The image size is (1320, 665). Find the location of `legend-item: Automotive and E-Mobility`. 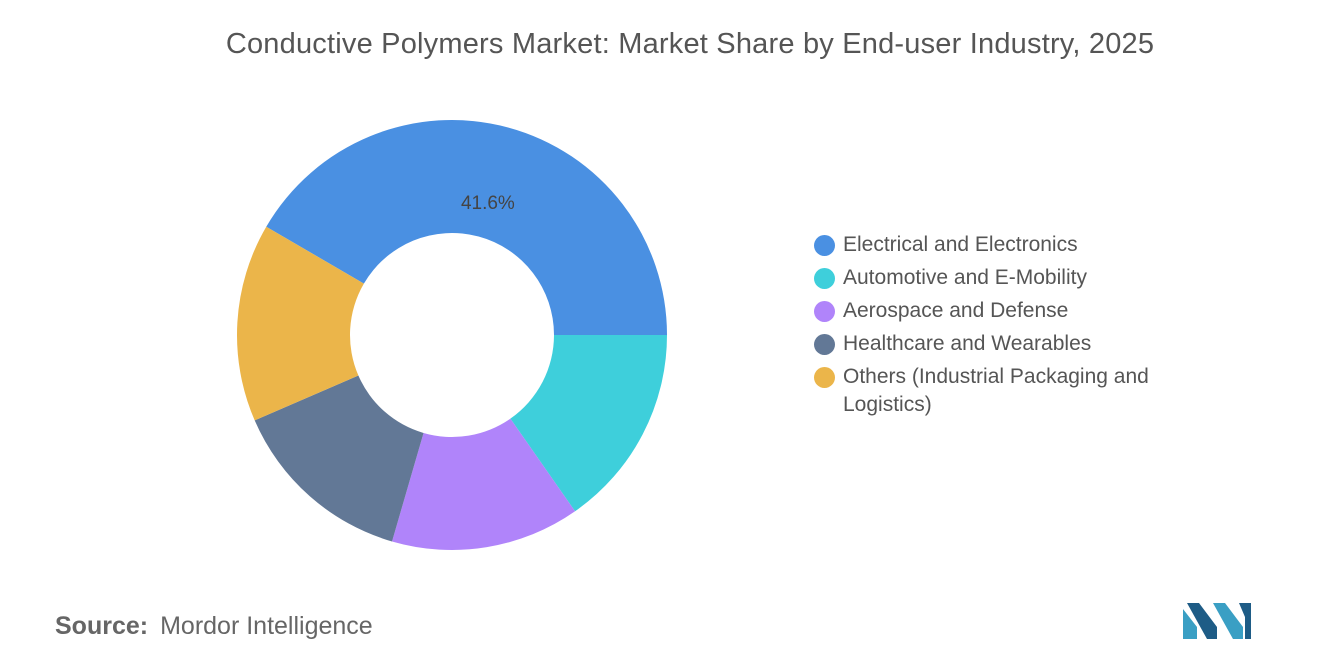

legend-item: Automotive and E-Mobility is located at coordinates (1004, 278).